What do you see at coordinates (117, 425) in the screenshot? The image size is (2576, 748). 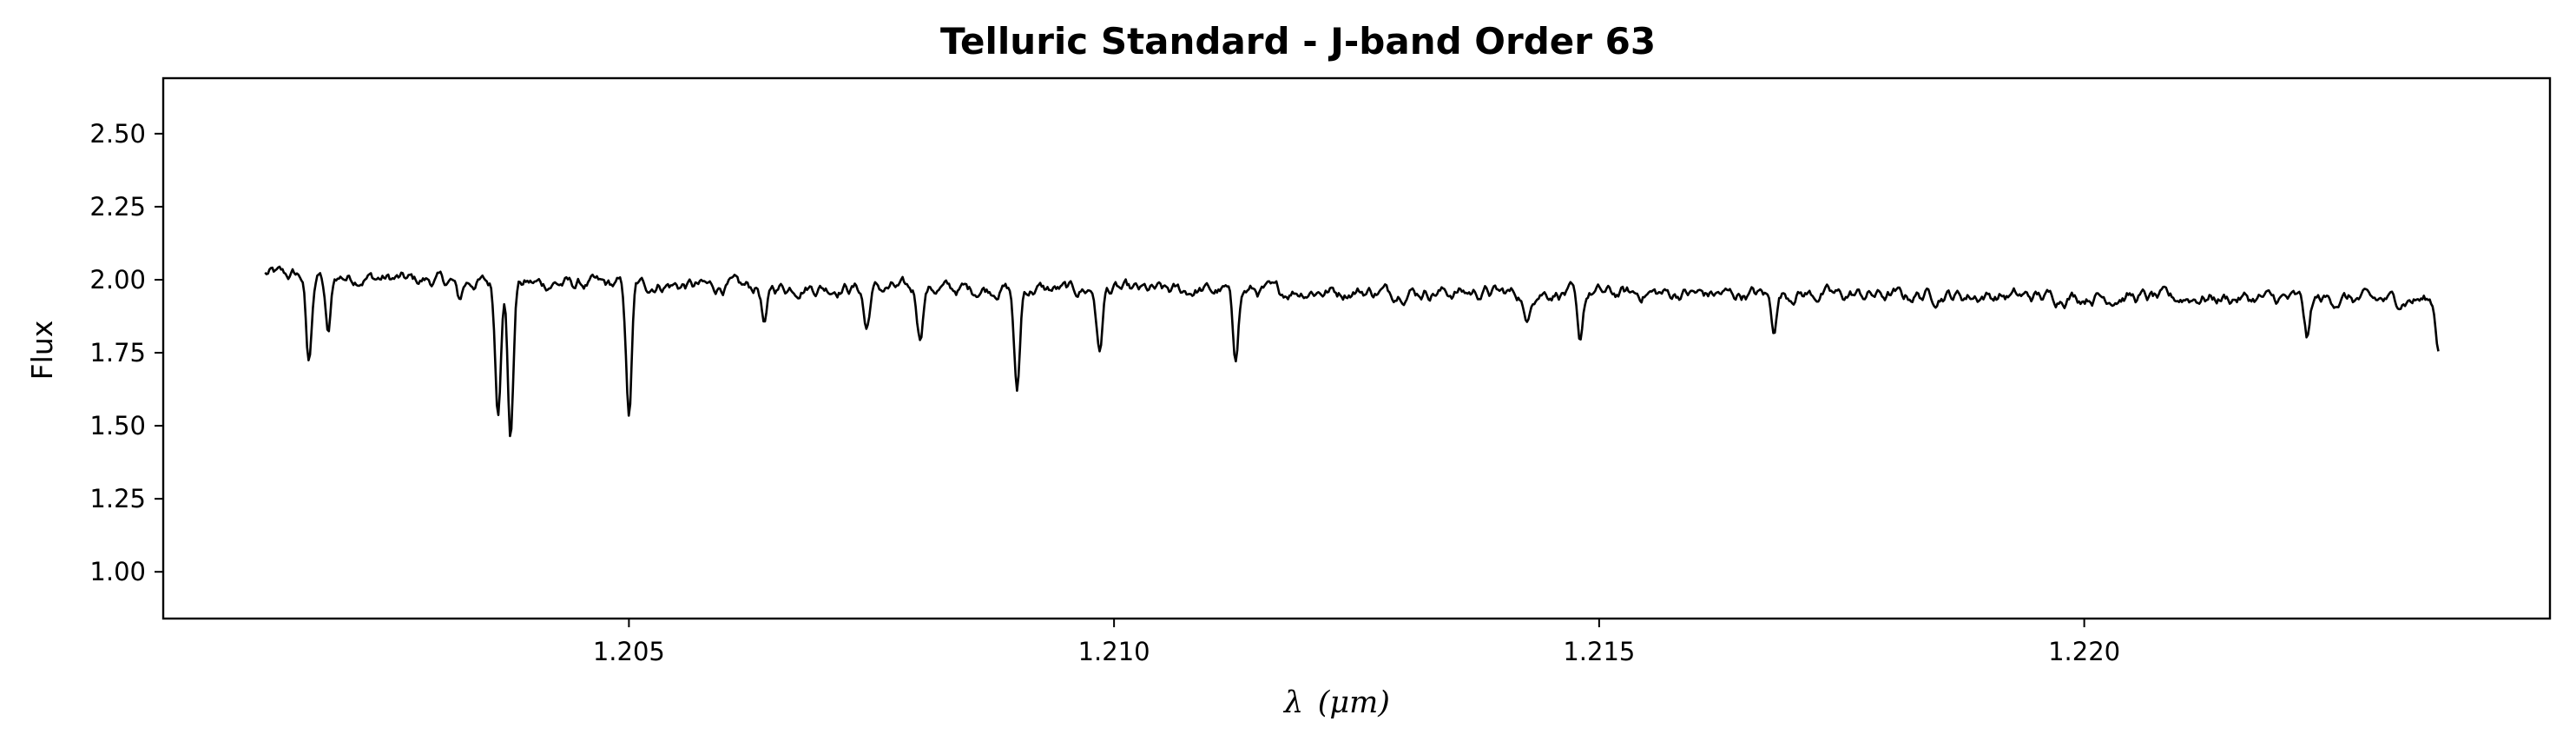 I see `y-tick-label: 1.50` at bounding box center [117, 425].